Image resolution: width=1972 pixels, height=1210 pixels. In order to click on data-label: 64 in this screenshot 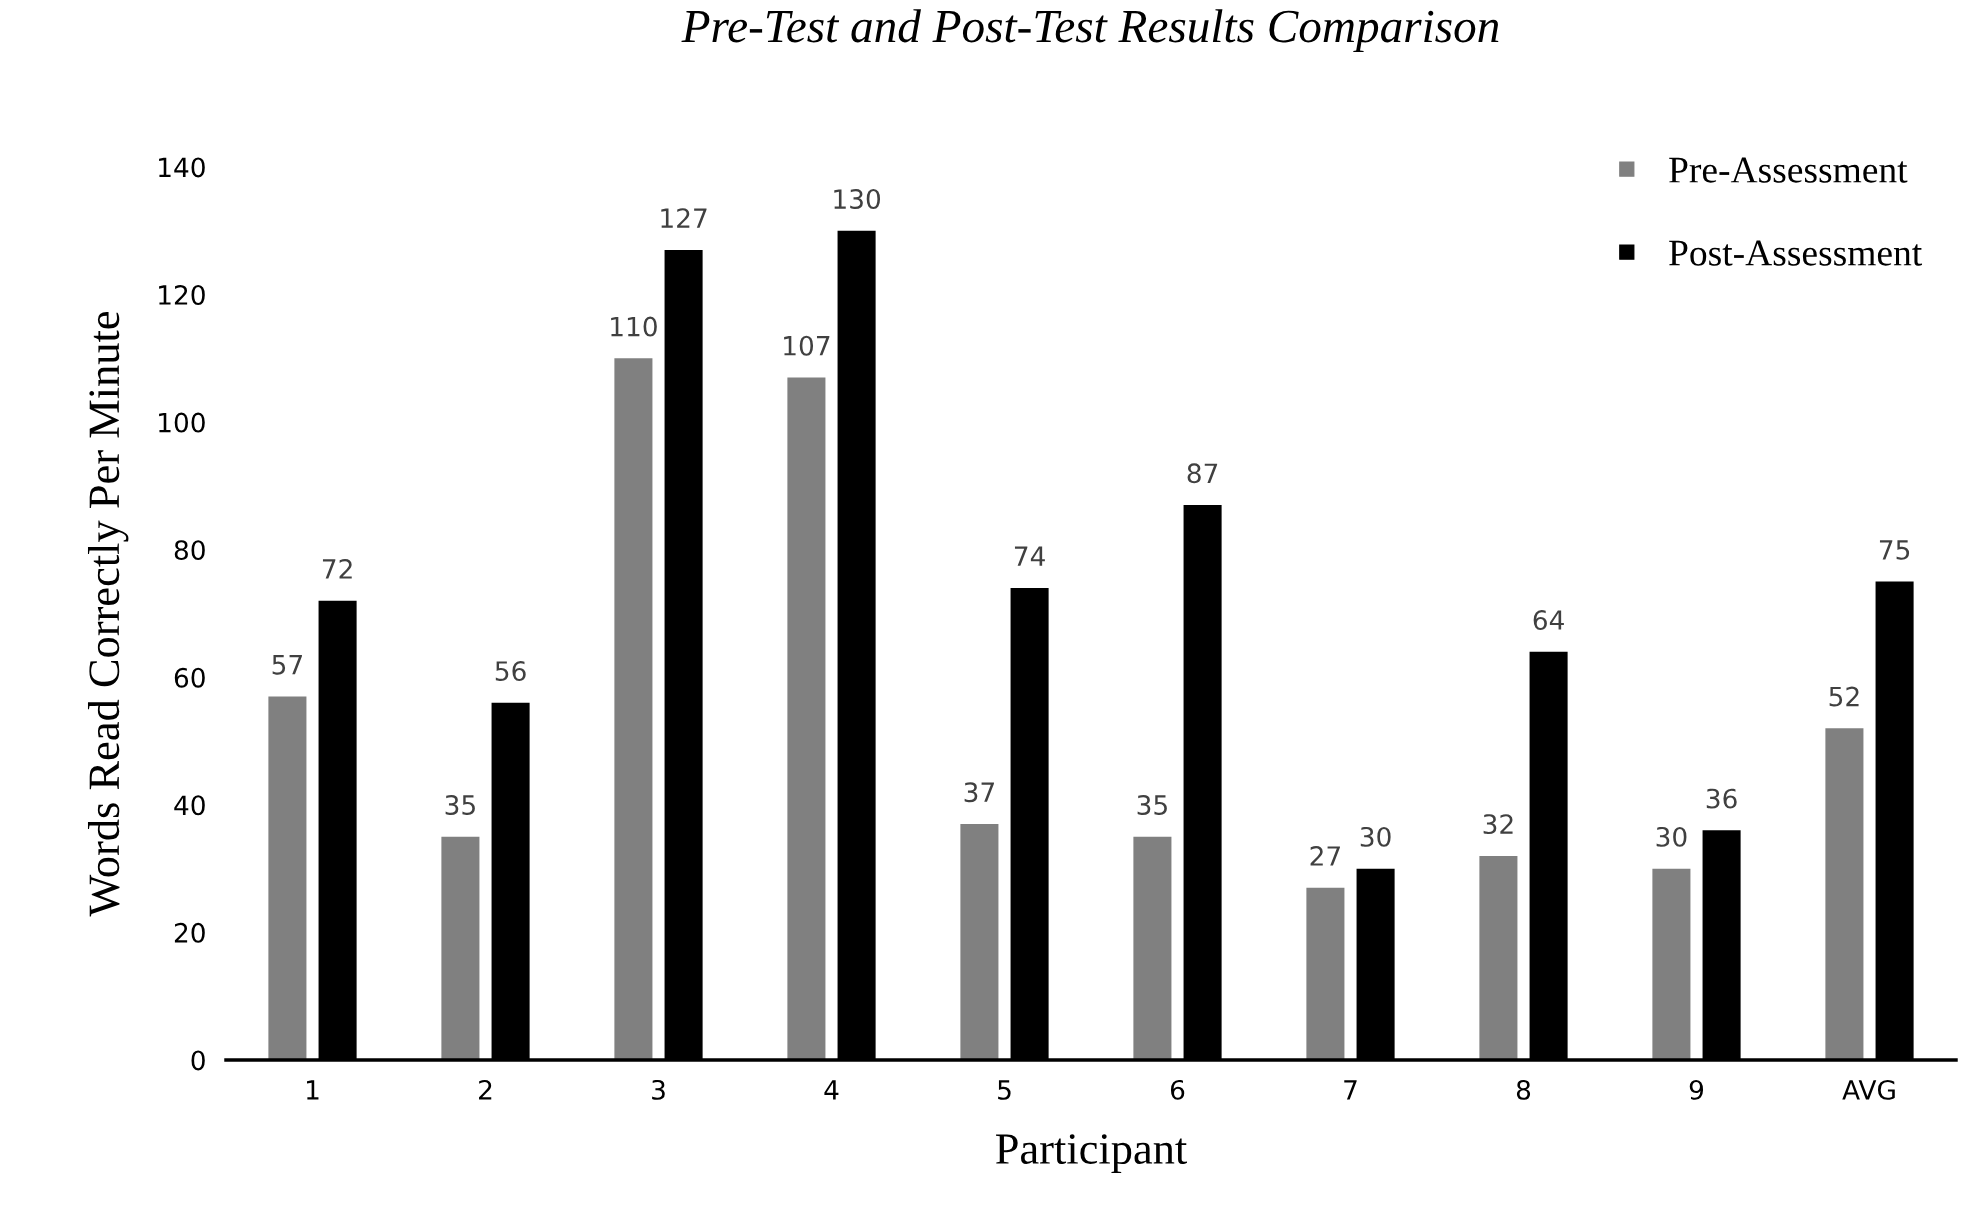, I will do `click(1548, 620)`.